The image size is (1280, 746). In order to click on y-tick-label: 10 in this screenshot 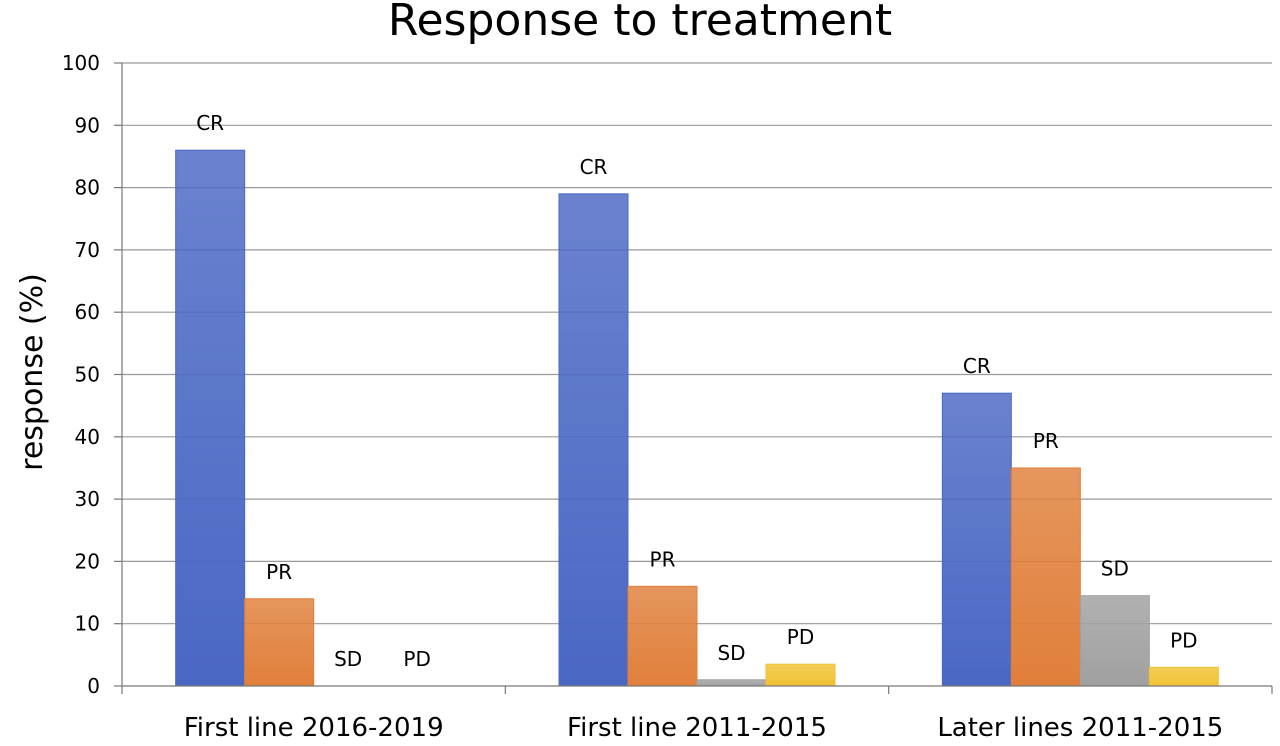, I will do `click(87, 624)`.